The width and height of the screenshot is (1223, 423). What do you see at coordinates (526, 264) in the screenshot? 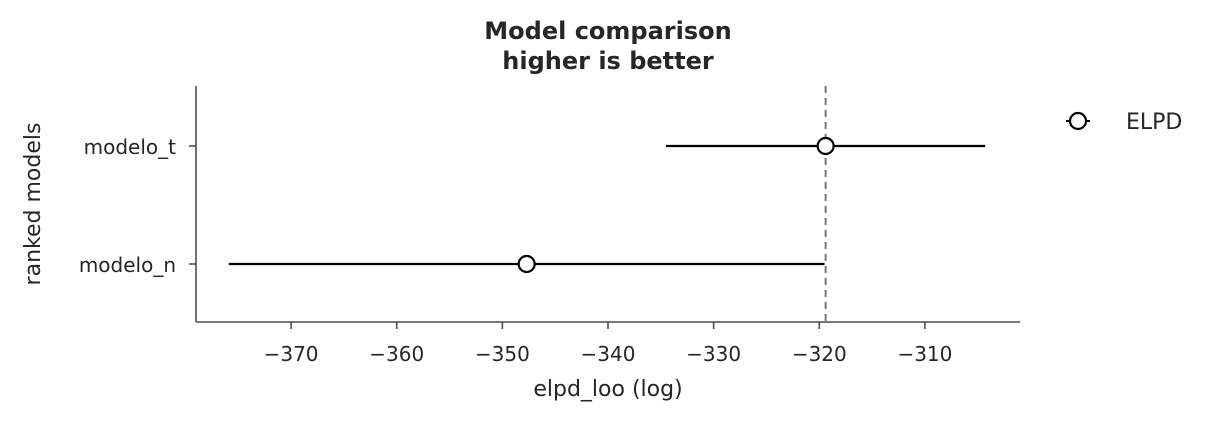
I see `elpd-point-modelo-n` at bounding box center [526, 264].